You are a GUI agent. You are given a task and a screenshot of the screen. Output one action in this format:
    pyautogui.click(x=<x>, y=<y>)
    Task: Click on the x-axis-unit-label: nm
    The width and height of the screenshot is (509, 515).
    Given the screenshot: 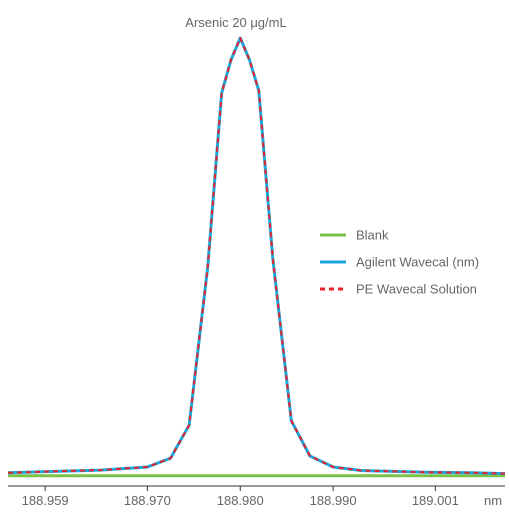 What is the action you would take?
    pyautogui.click(x=493, y=500)
    